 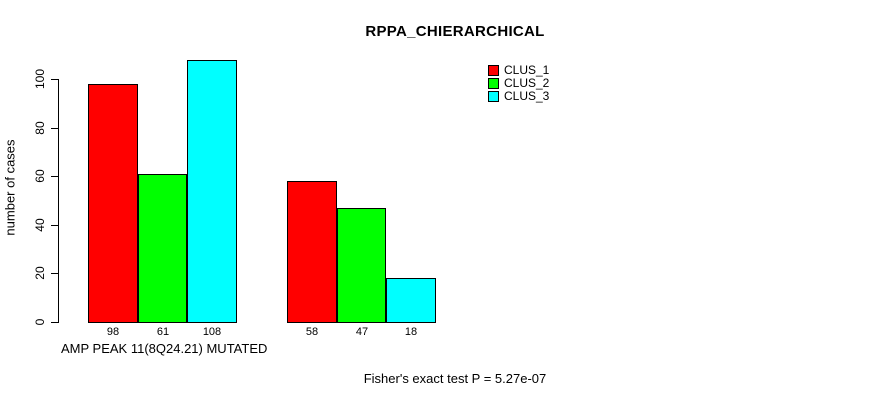 I want to click on y-tick-label: 60, so click(x=40, y=176).